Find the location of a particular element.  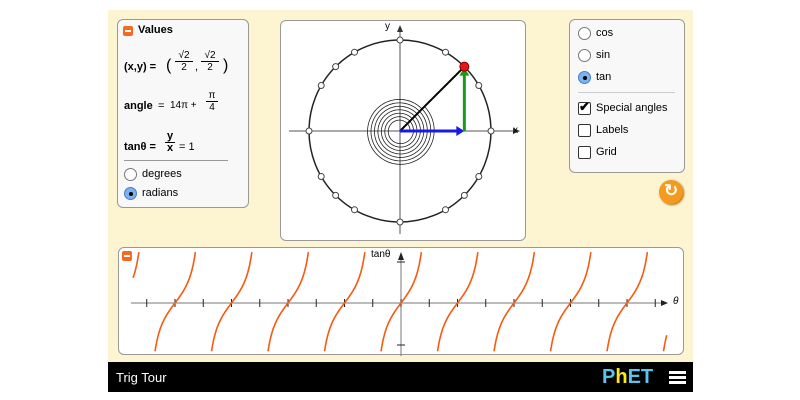

checkmark-icon: ✔ is located at coordinates (584, 106).